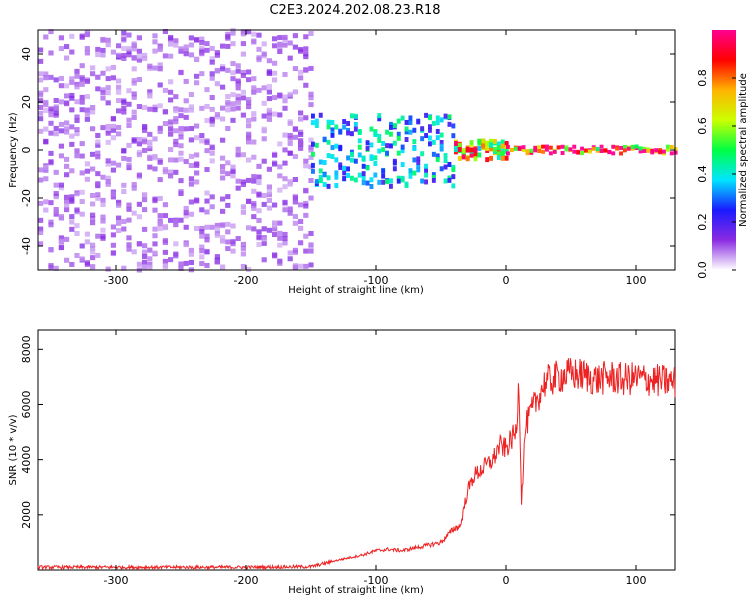 The width and height of the screenshot is (750, 600). Describe the element at coordinates (26, 246) in the screenshot. I see `y-tick-label: -40` at that location.